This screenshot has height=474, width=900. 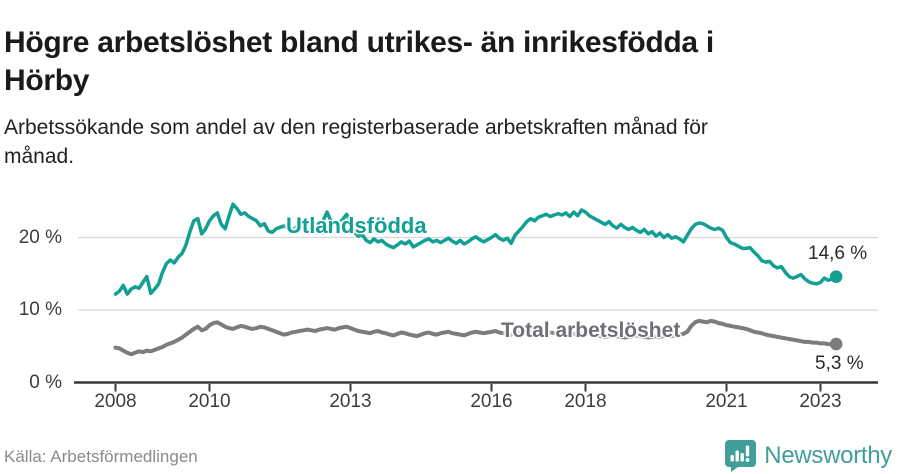 I want to click on series-label-utlandsfodda: Utlandsfödda, so click(x=356, y=225).